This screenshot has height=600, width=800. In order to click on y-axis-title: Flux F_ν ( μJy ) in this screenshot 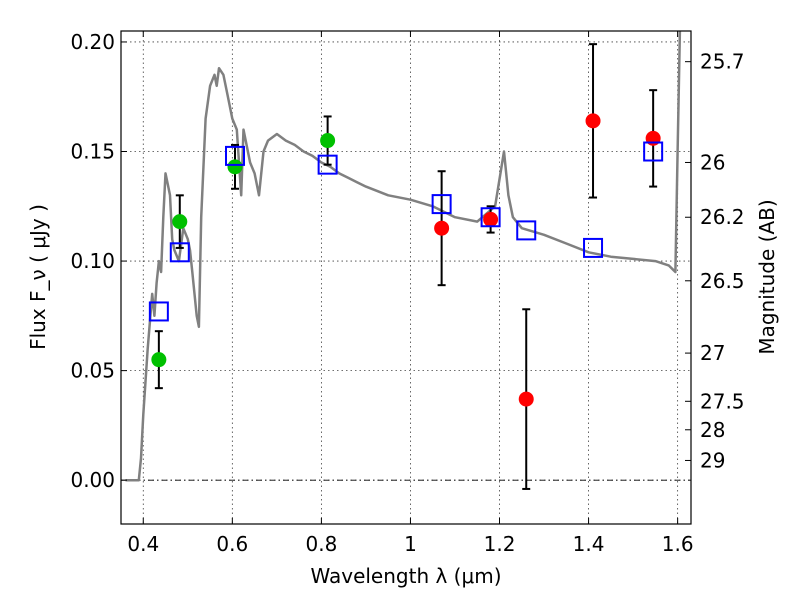, I will do `click(38, 277)`.